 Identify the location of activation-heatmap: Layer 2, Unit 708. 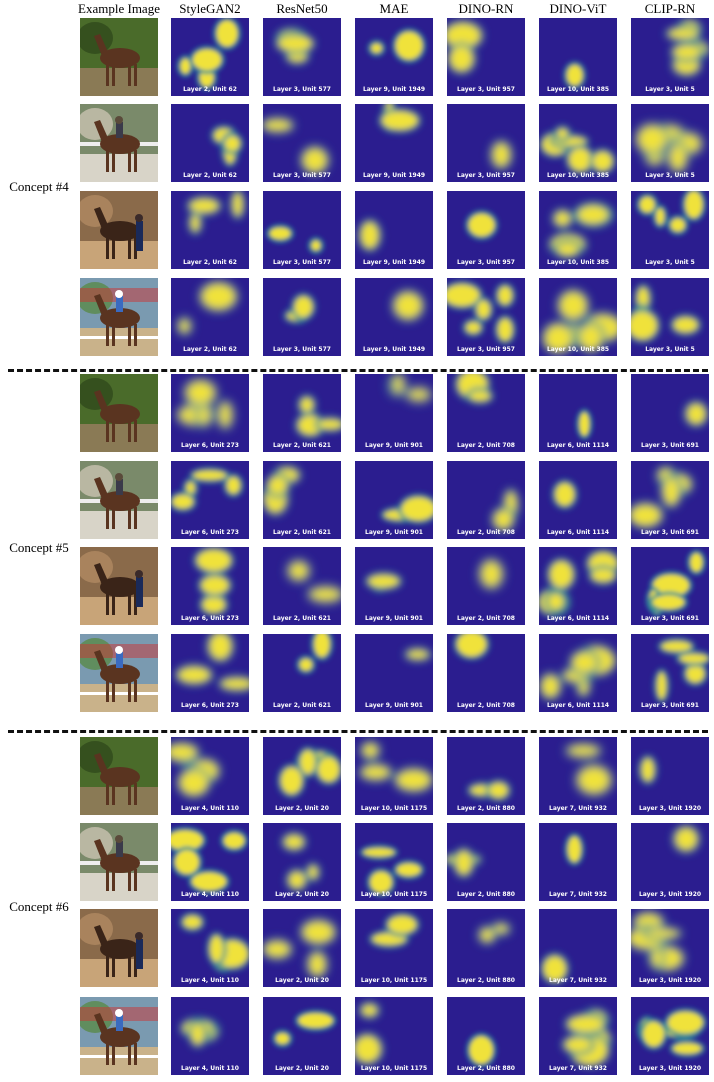
(486, 673).